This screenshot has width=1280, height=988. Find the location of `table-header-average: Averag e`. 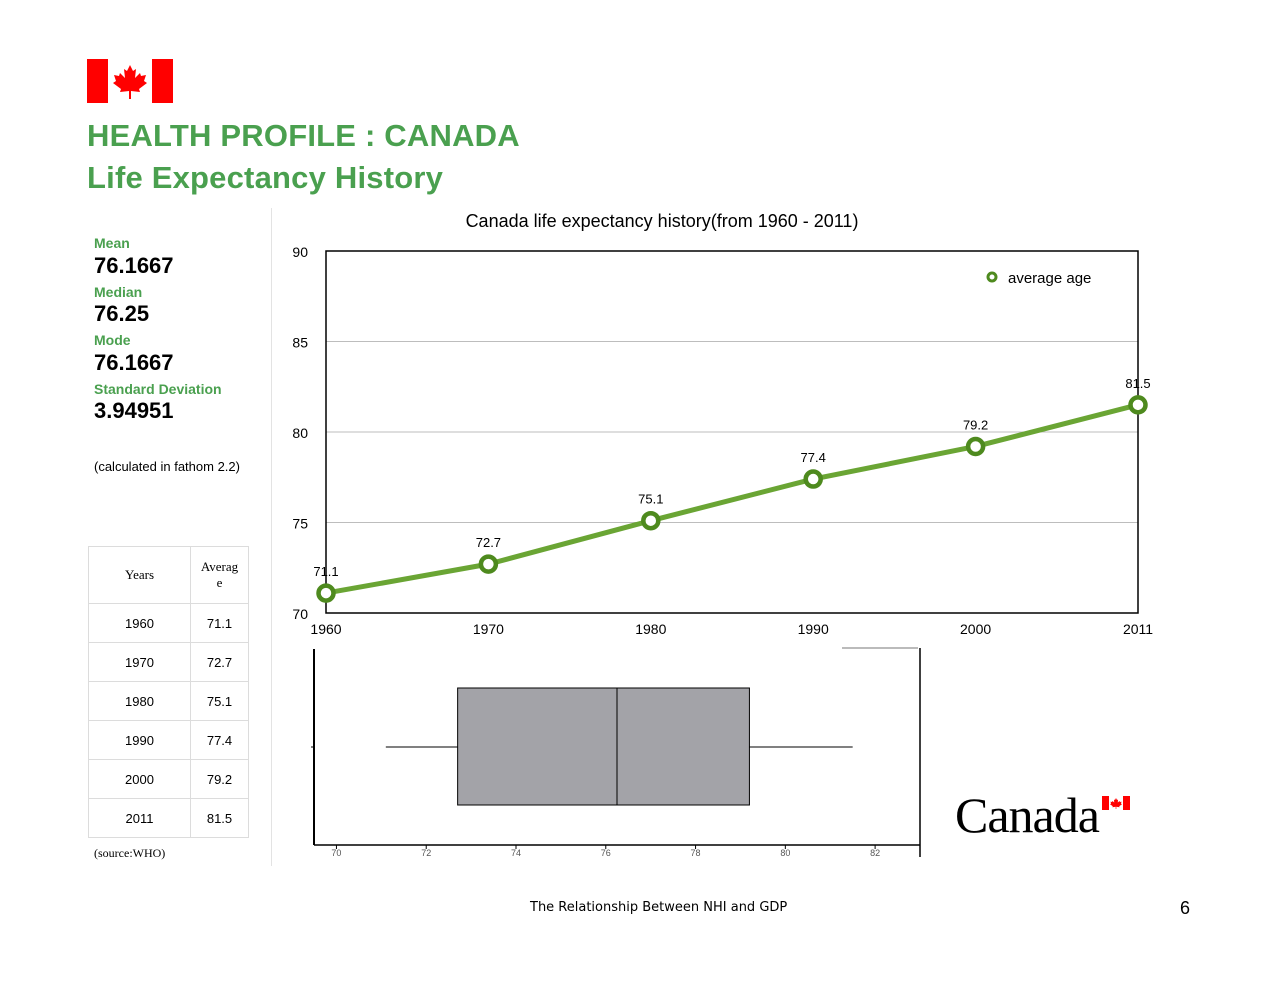

table-header-average: Averag e is located at coordinates (219, 575).